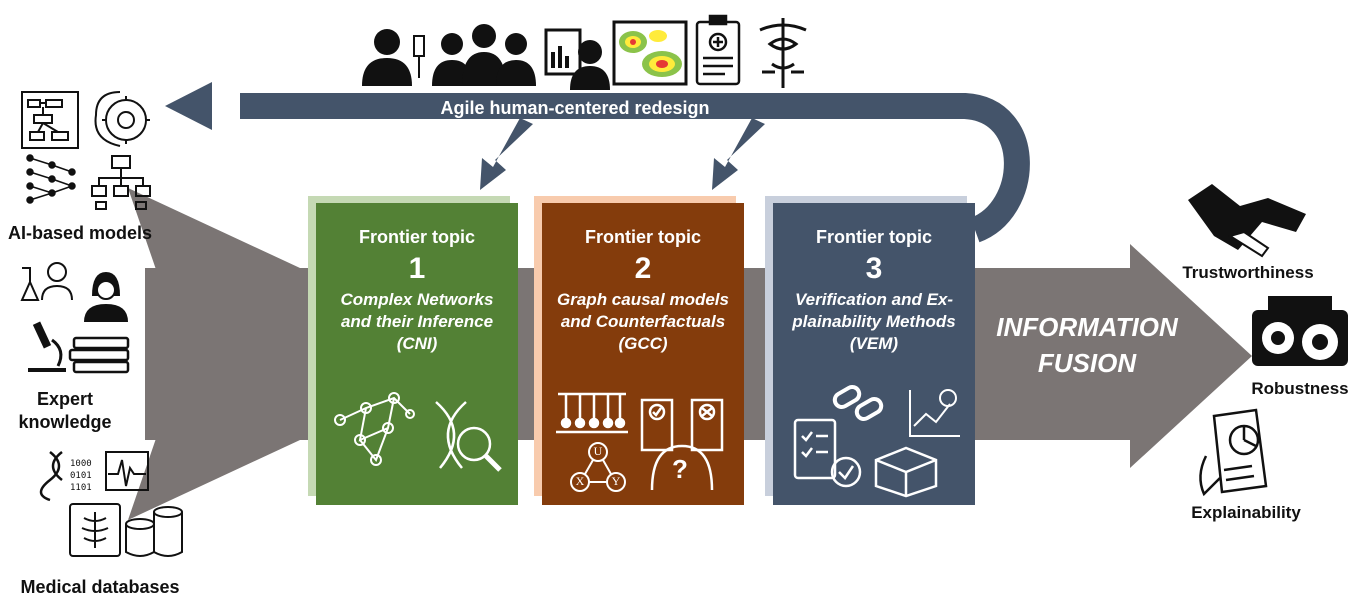  Describe the element at coordinates (1087, 362) in the screenshot. I see `fusion-line2: FUSION` at that location.